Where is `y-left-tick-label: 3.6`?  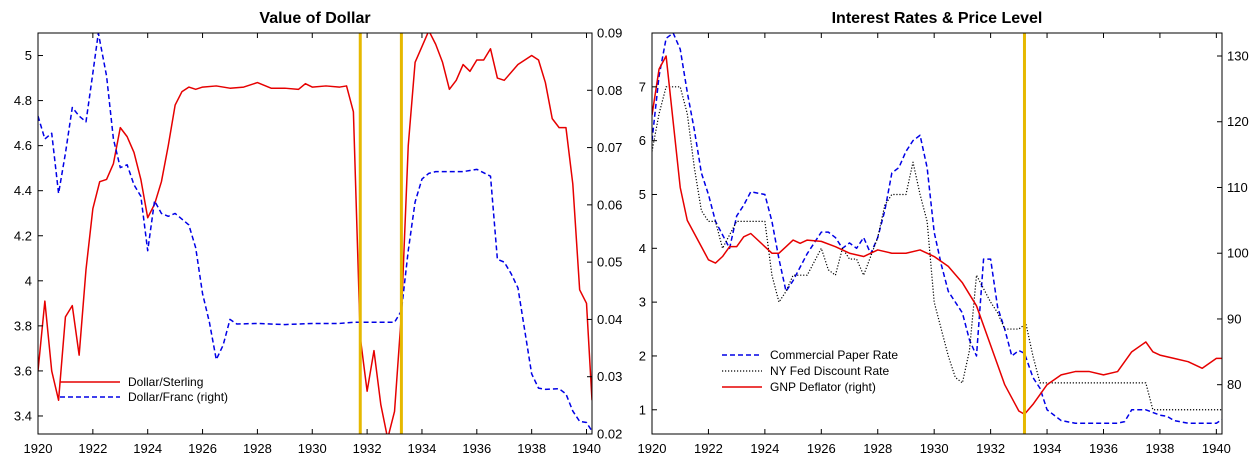
y-left-tick-label: 3.6 is located at coordinates (23, 370).